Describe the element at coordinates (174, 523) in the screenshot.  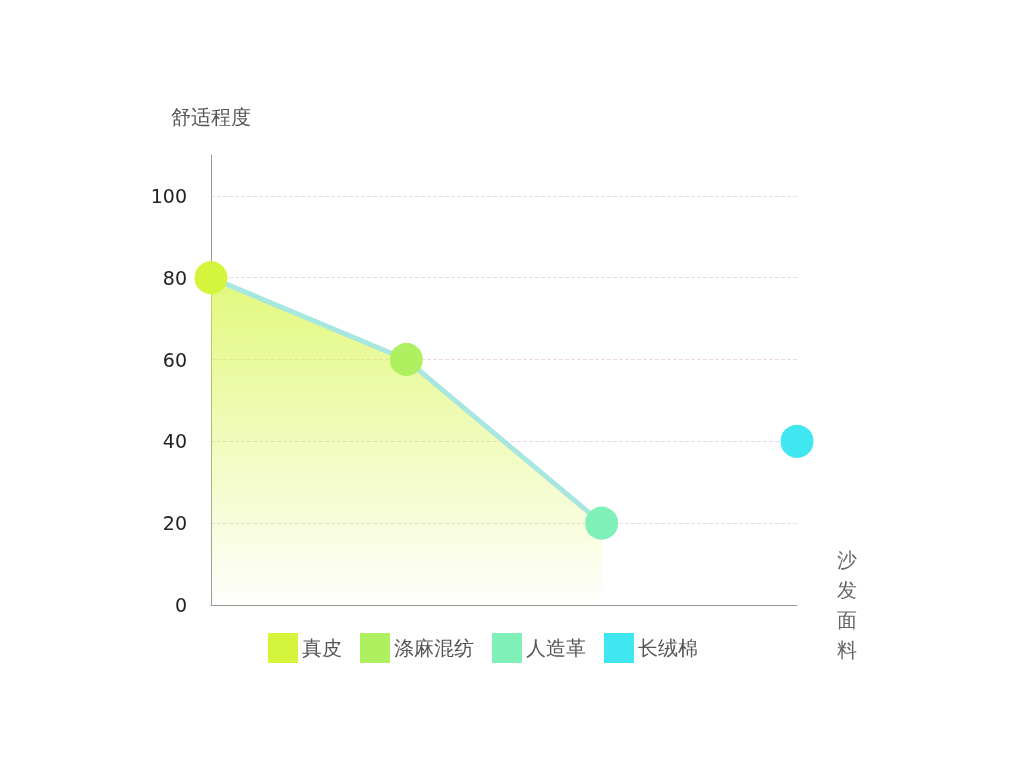
I see `y-tick-label: 20` at that location.